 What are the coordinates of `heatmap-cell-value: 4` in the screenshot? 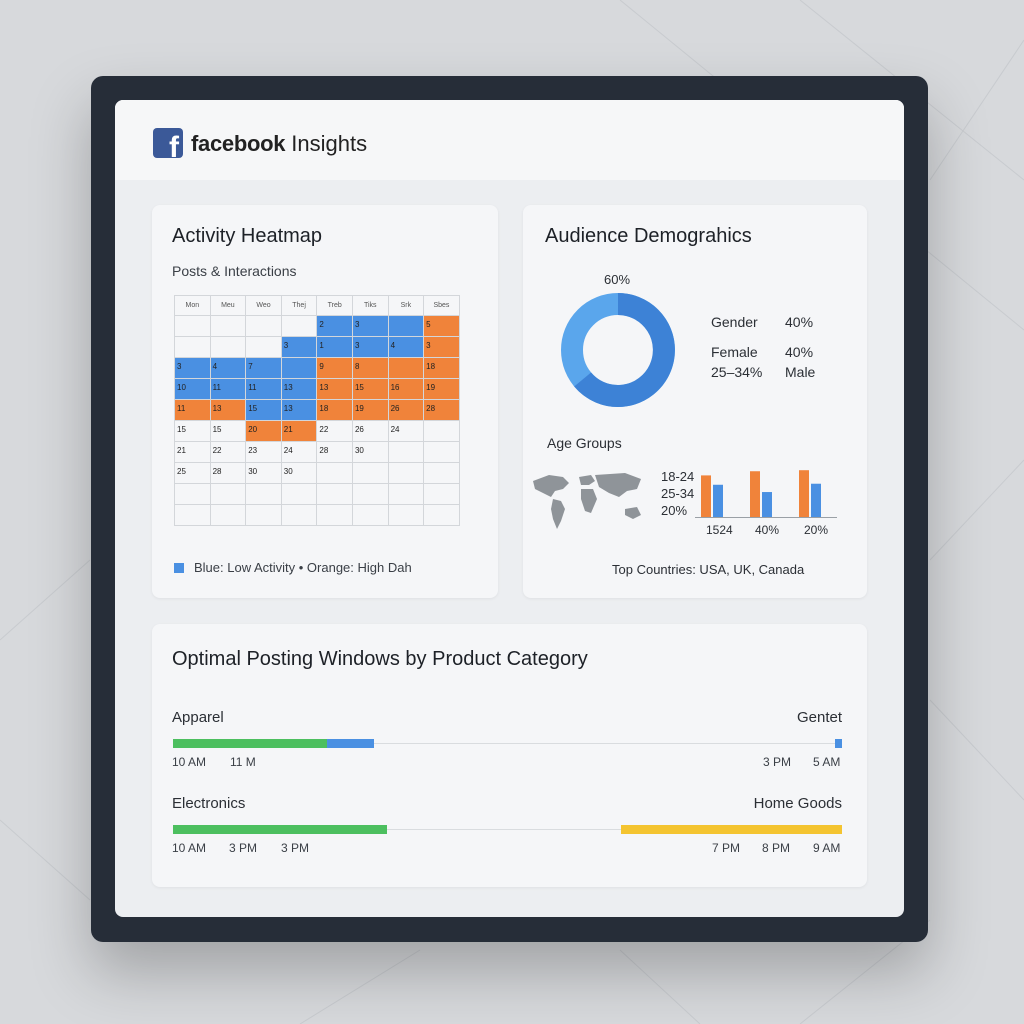 It's located at (215, 366).